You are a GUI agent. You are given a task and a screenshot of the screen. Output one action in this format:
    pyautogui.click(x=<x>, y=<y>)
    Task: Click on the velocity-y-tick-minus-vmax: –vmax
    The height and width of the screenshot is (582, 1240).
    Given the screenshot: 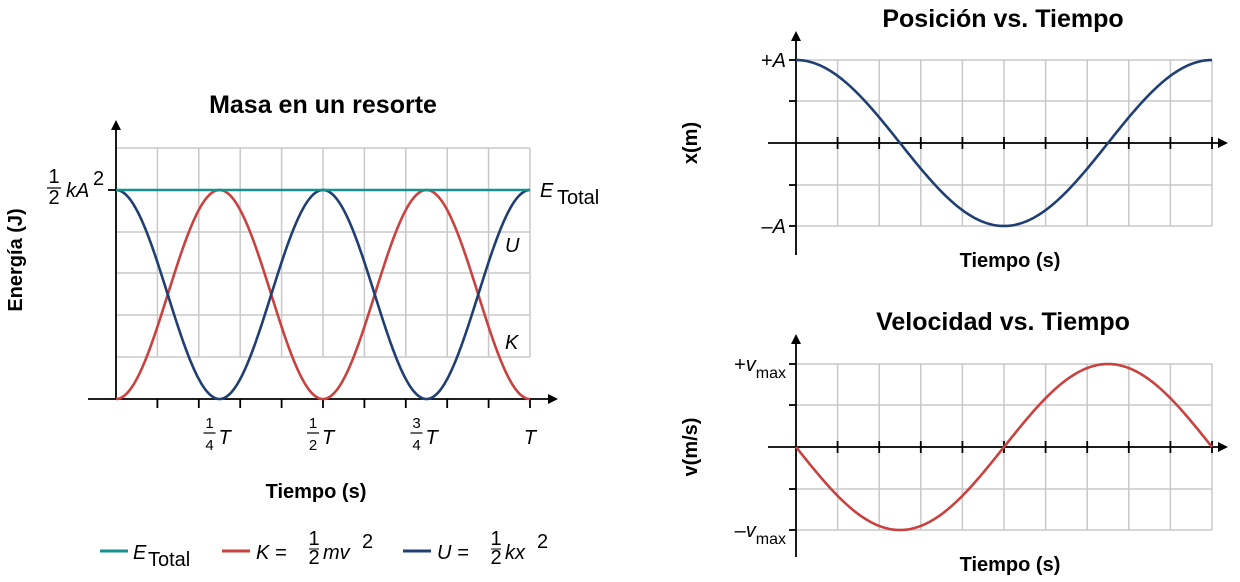 What is the action you would take?
    pyautogui.click(x=760, y=534)
    